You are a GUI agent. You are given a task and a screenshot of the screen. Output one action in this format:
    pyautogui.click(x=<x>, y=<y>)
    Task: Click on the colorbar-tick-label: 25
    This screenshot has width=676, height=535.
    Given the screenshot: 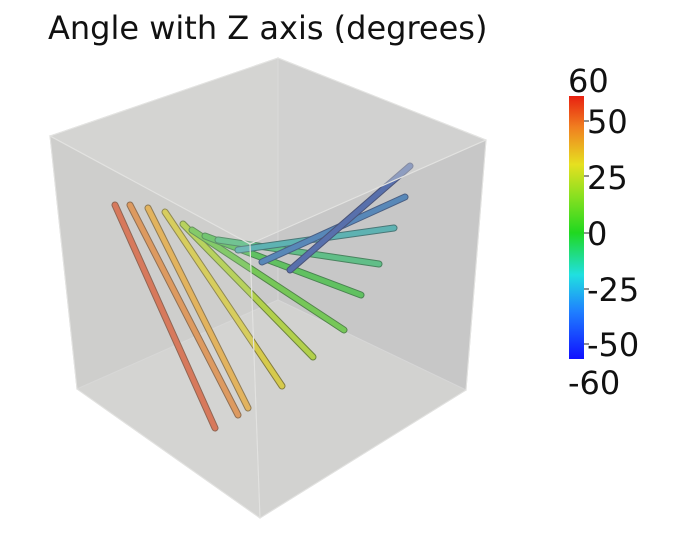 What is the action you would take?
    pyautogui.click(x=607, y=178)
    